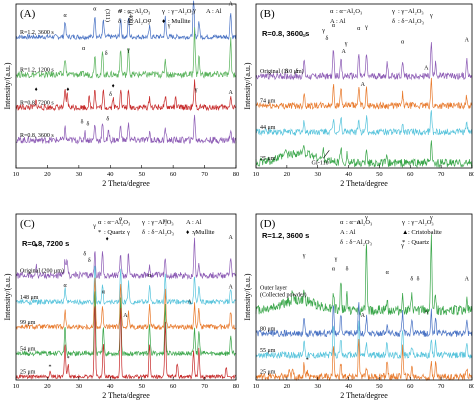 This screenshot has height=419, width=474. What do you see at coordinates (273, 288) in the screenshot?
I see `series-label: Outer layer` at bounding box center [273, 288].